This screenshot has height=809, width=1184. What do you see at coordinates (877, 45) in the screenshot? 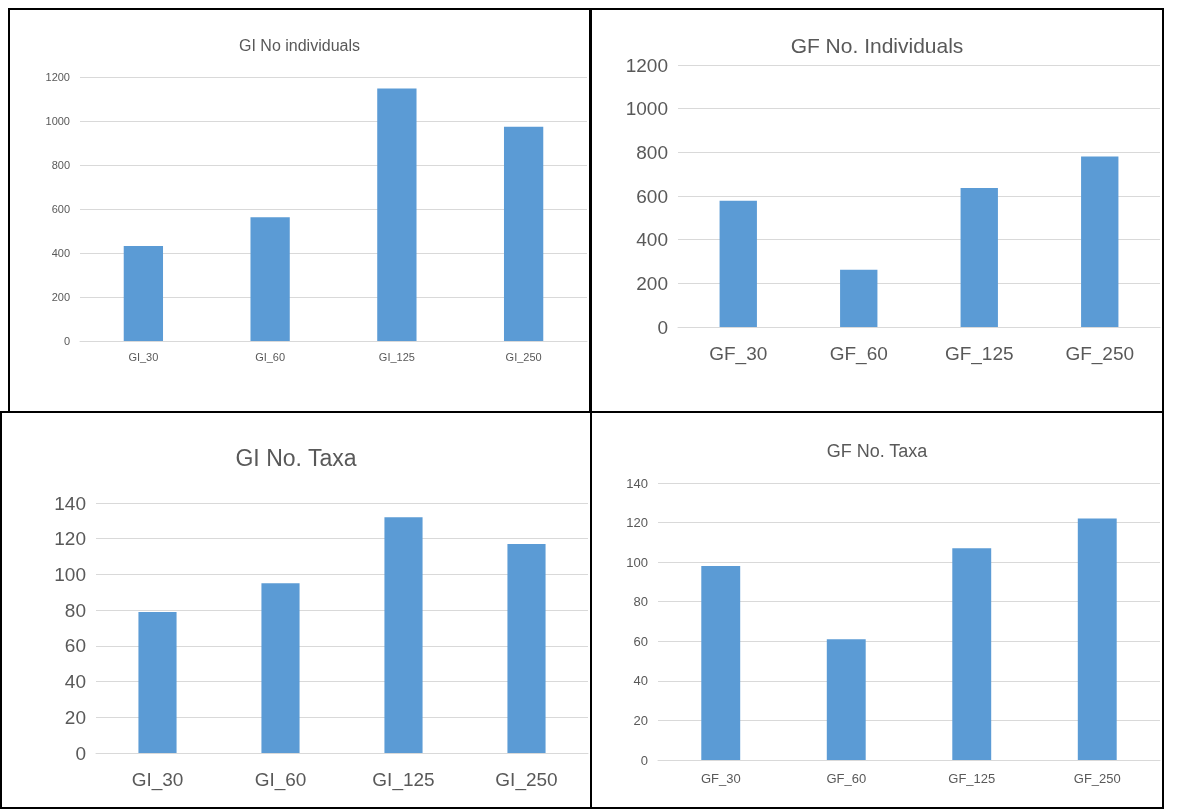
I see `chart-title: GF No. Individuals` at bounding box center [877, 45].